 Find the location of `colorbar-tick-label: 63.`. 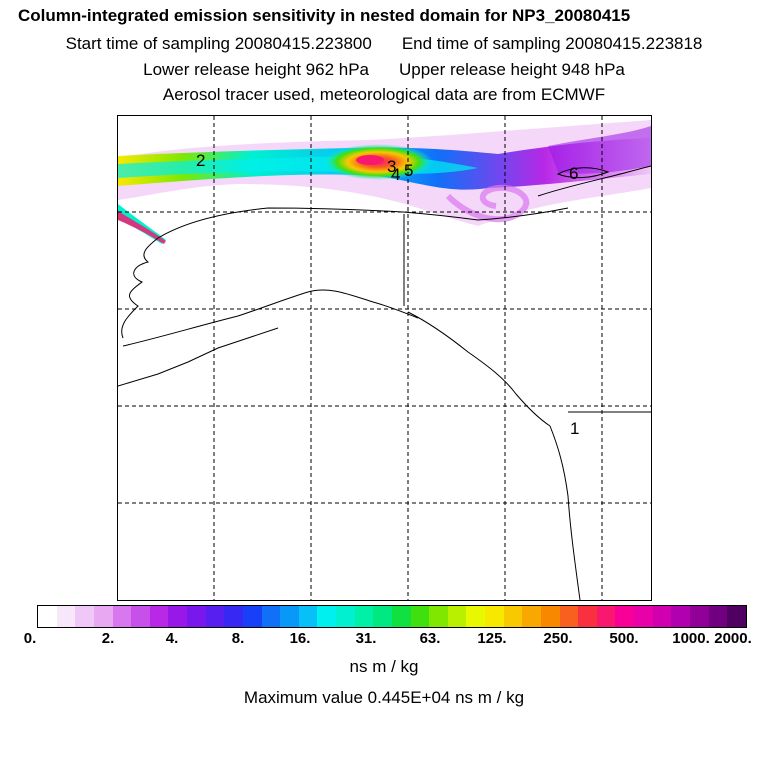

colorbar-tick-label: 63. is located at coordinates (430, 638).